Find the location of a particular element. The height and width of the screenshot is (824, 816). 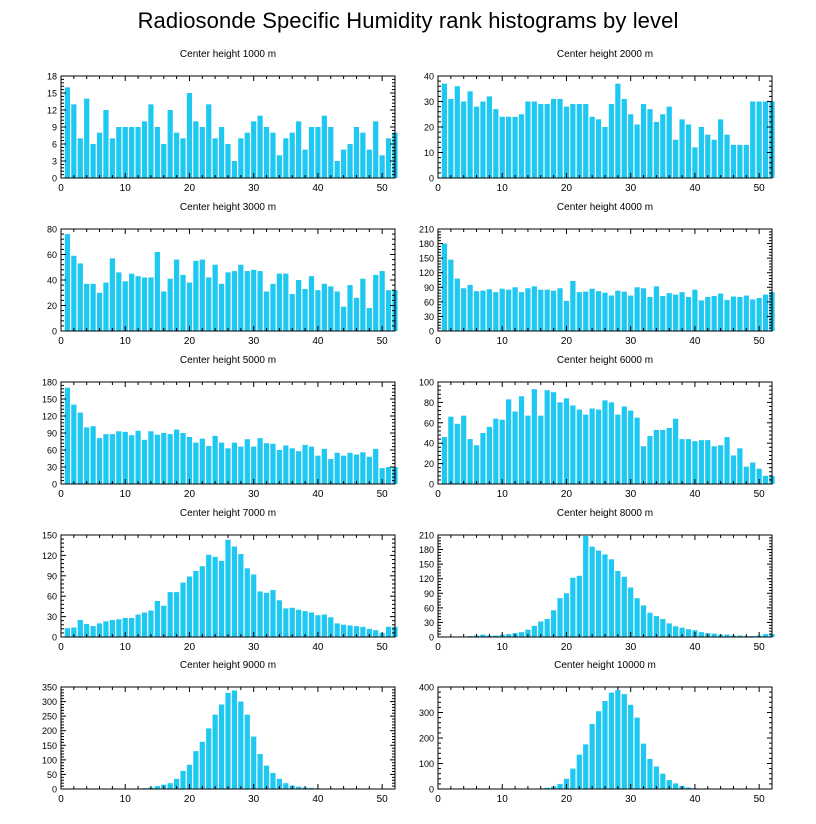

y-tick-label: 250 is located at coordinates (49, 717).